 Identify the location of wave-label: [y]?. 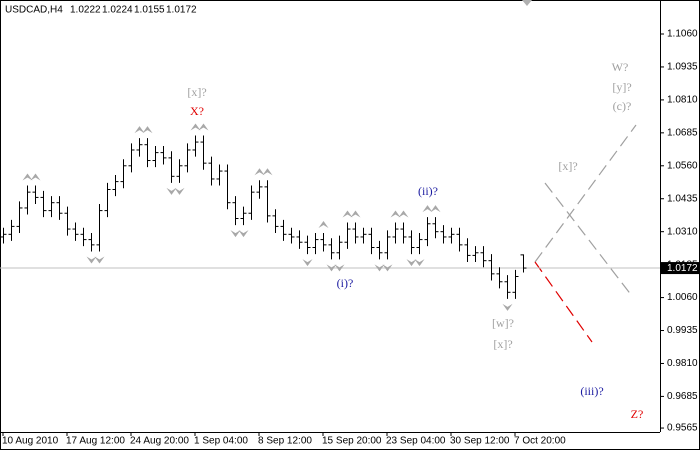
(621, 87).